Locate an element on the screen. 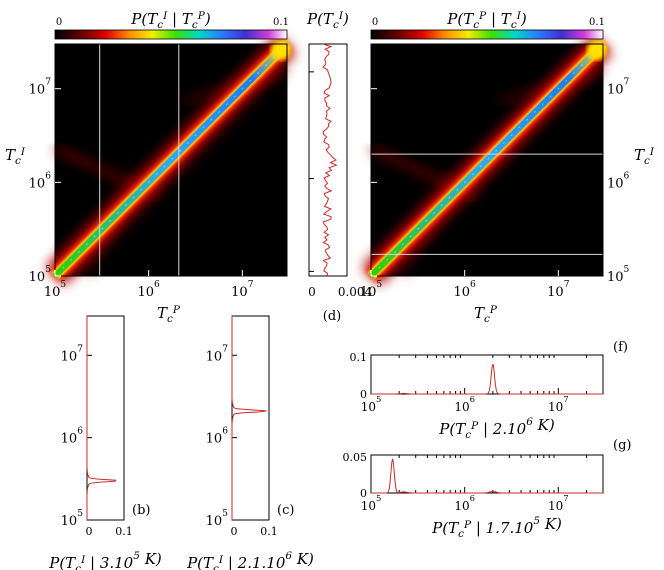 Image resolution: width=664 pixels, height=570 pixels. panel-label-e: (e) is located at coordinates (576, 262).